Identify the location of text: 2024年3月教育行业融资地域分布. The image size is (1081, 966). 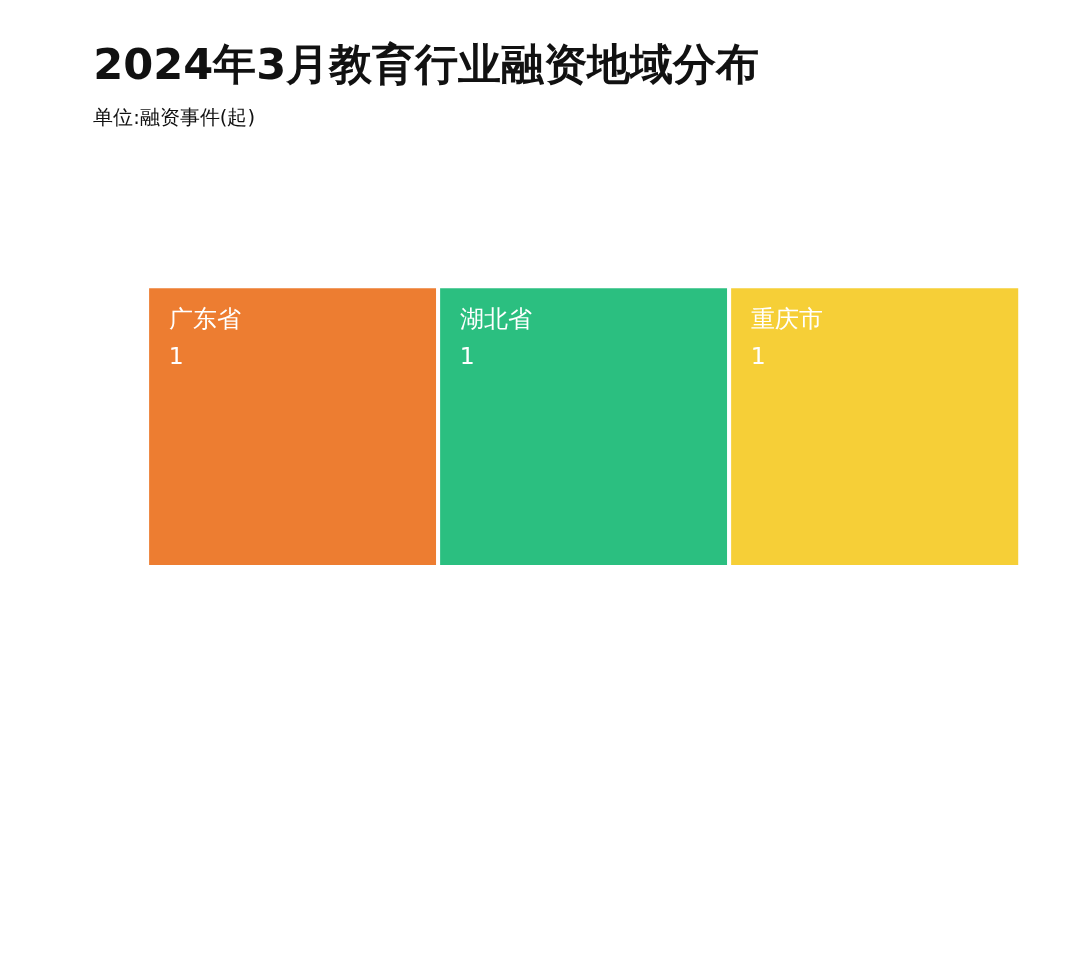
(426, 64).